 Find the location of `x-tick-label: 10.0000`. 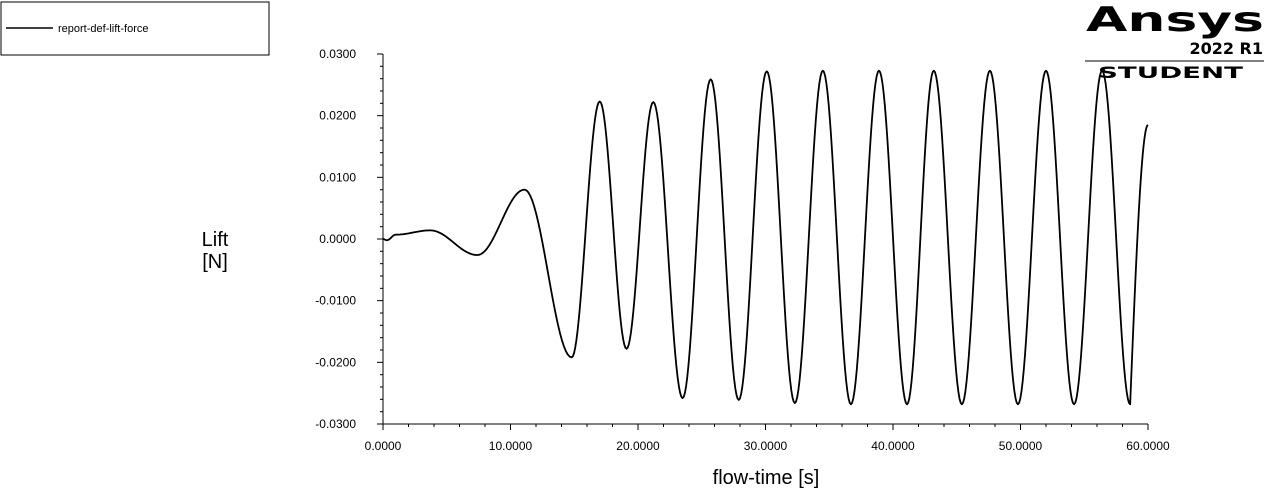

x-tick-label: 10.0000 is located at coordinates (511, 446).